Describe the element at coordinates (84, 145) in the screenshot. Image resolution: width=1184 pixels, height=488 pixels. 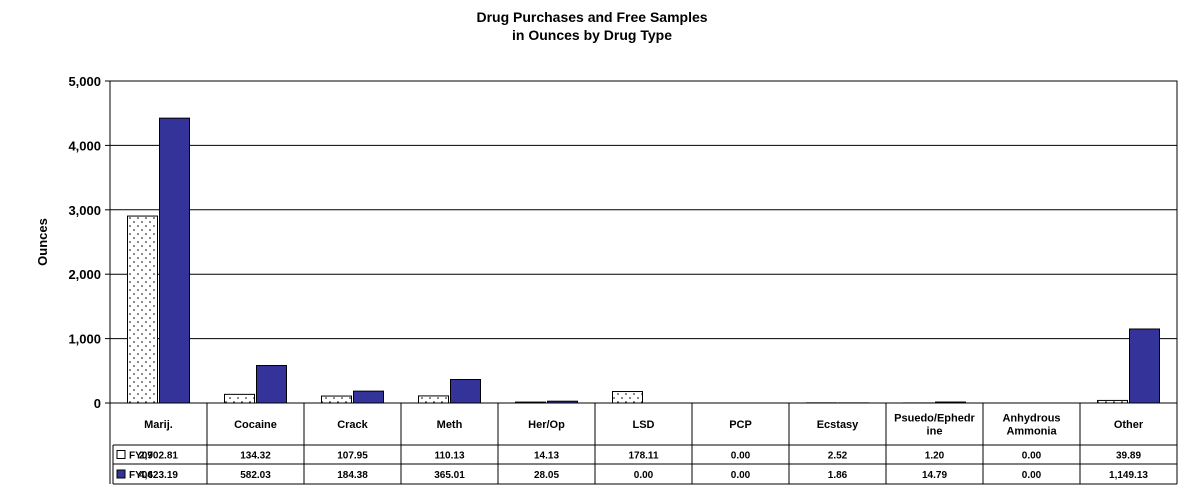
I see `y-tick-label: 4,000` at that location.